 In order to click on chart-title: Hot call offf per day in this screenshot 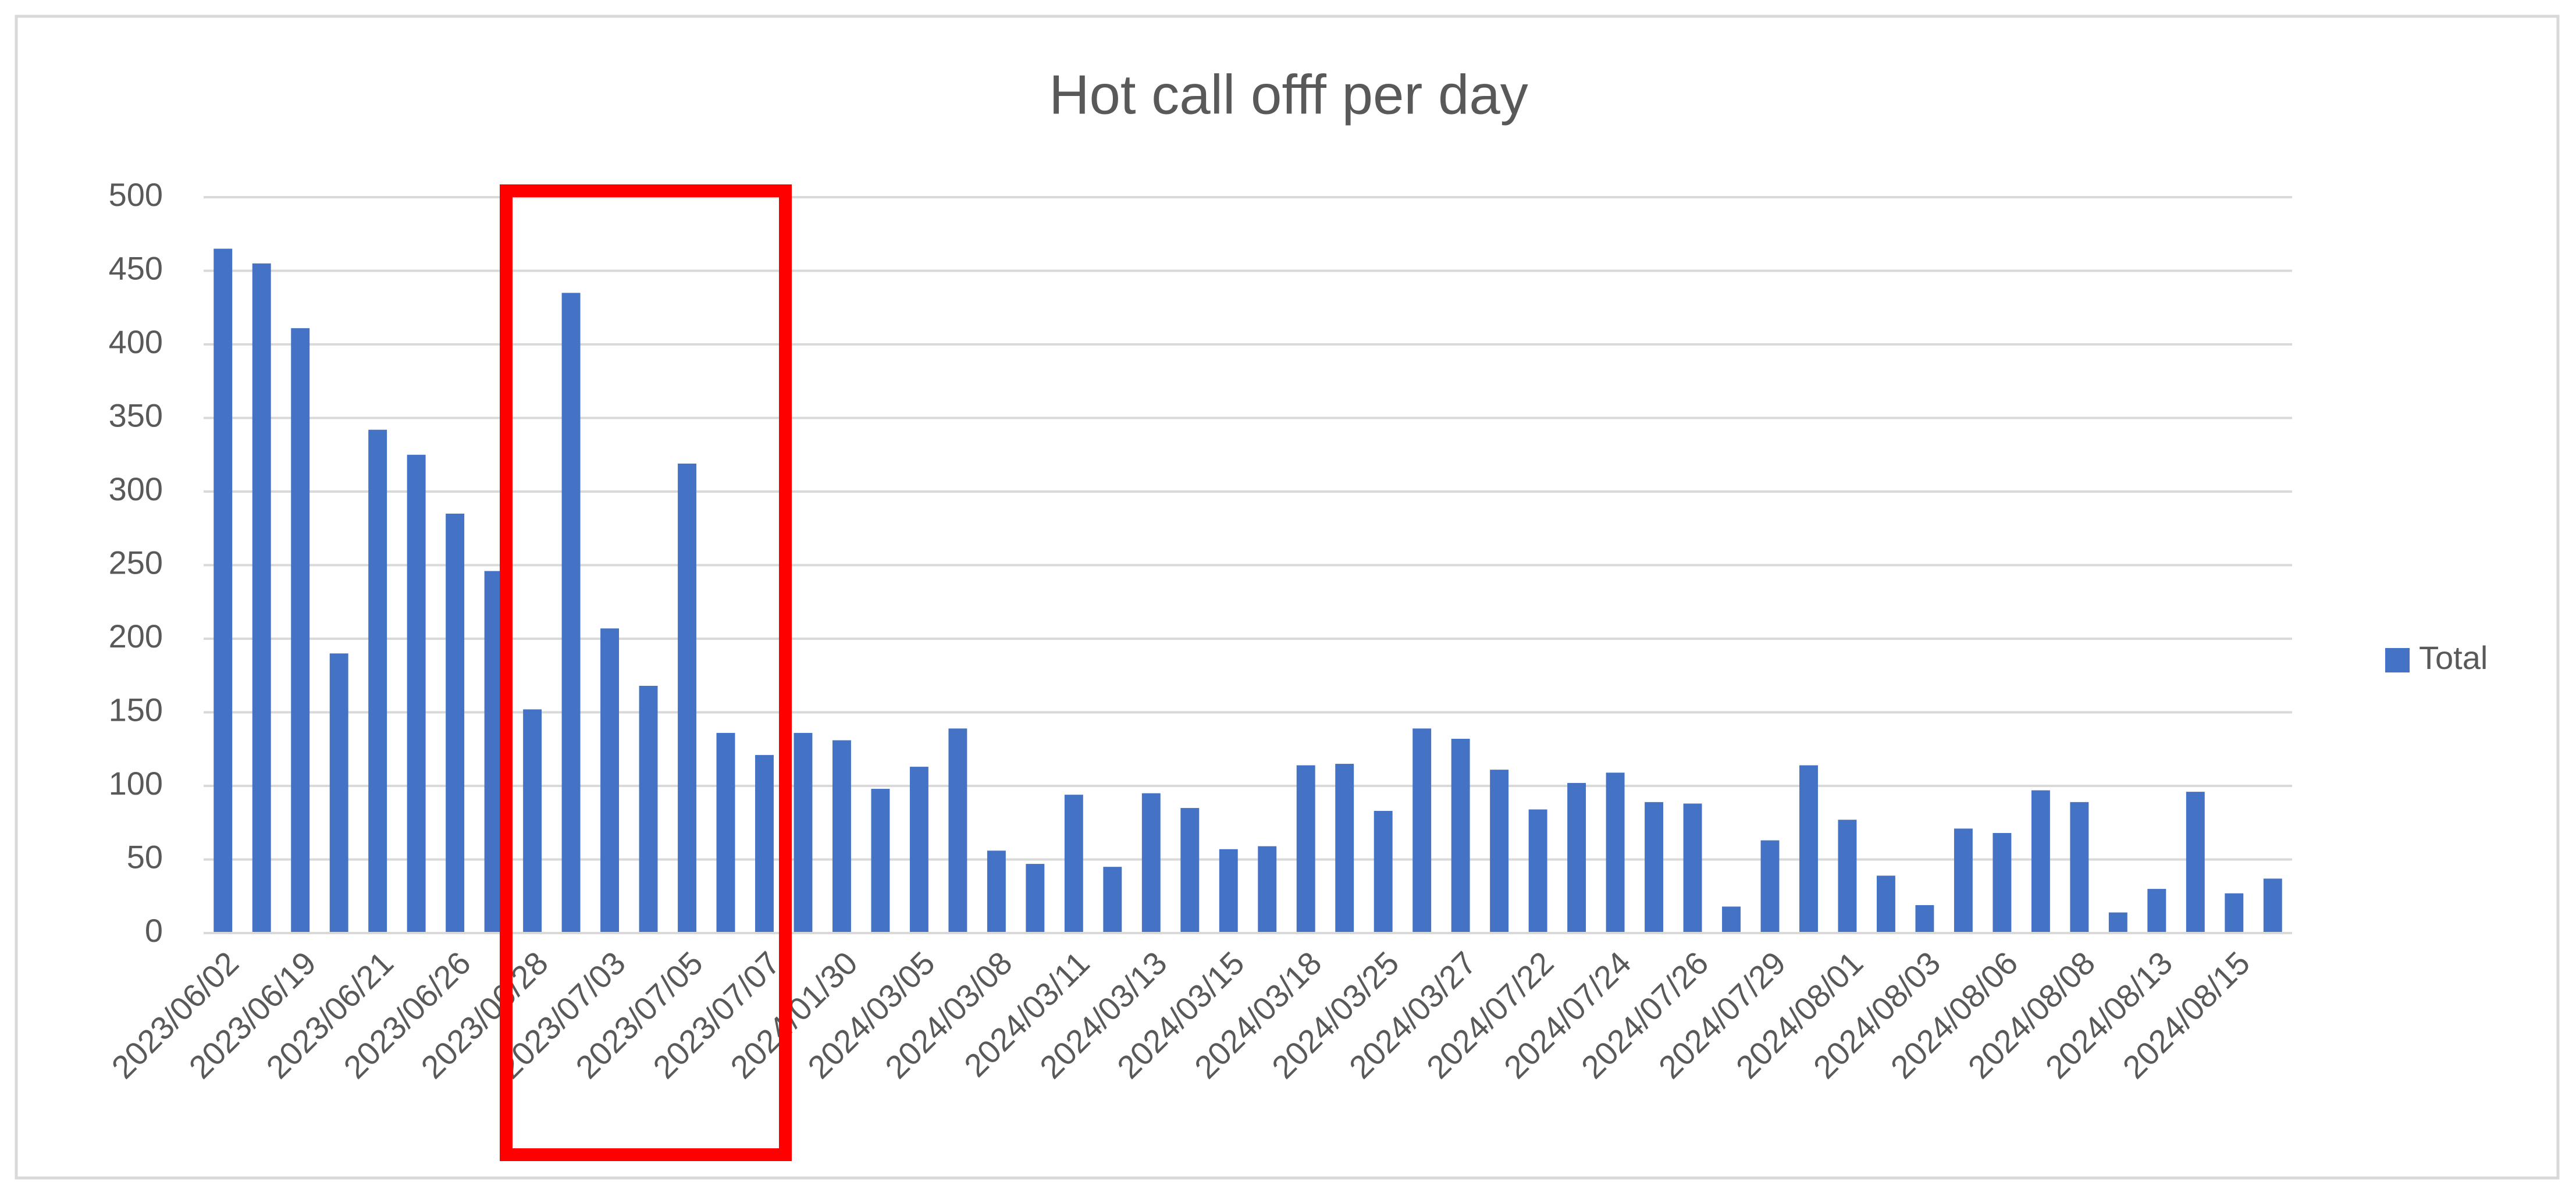, I will do `click(1288, 94)`.